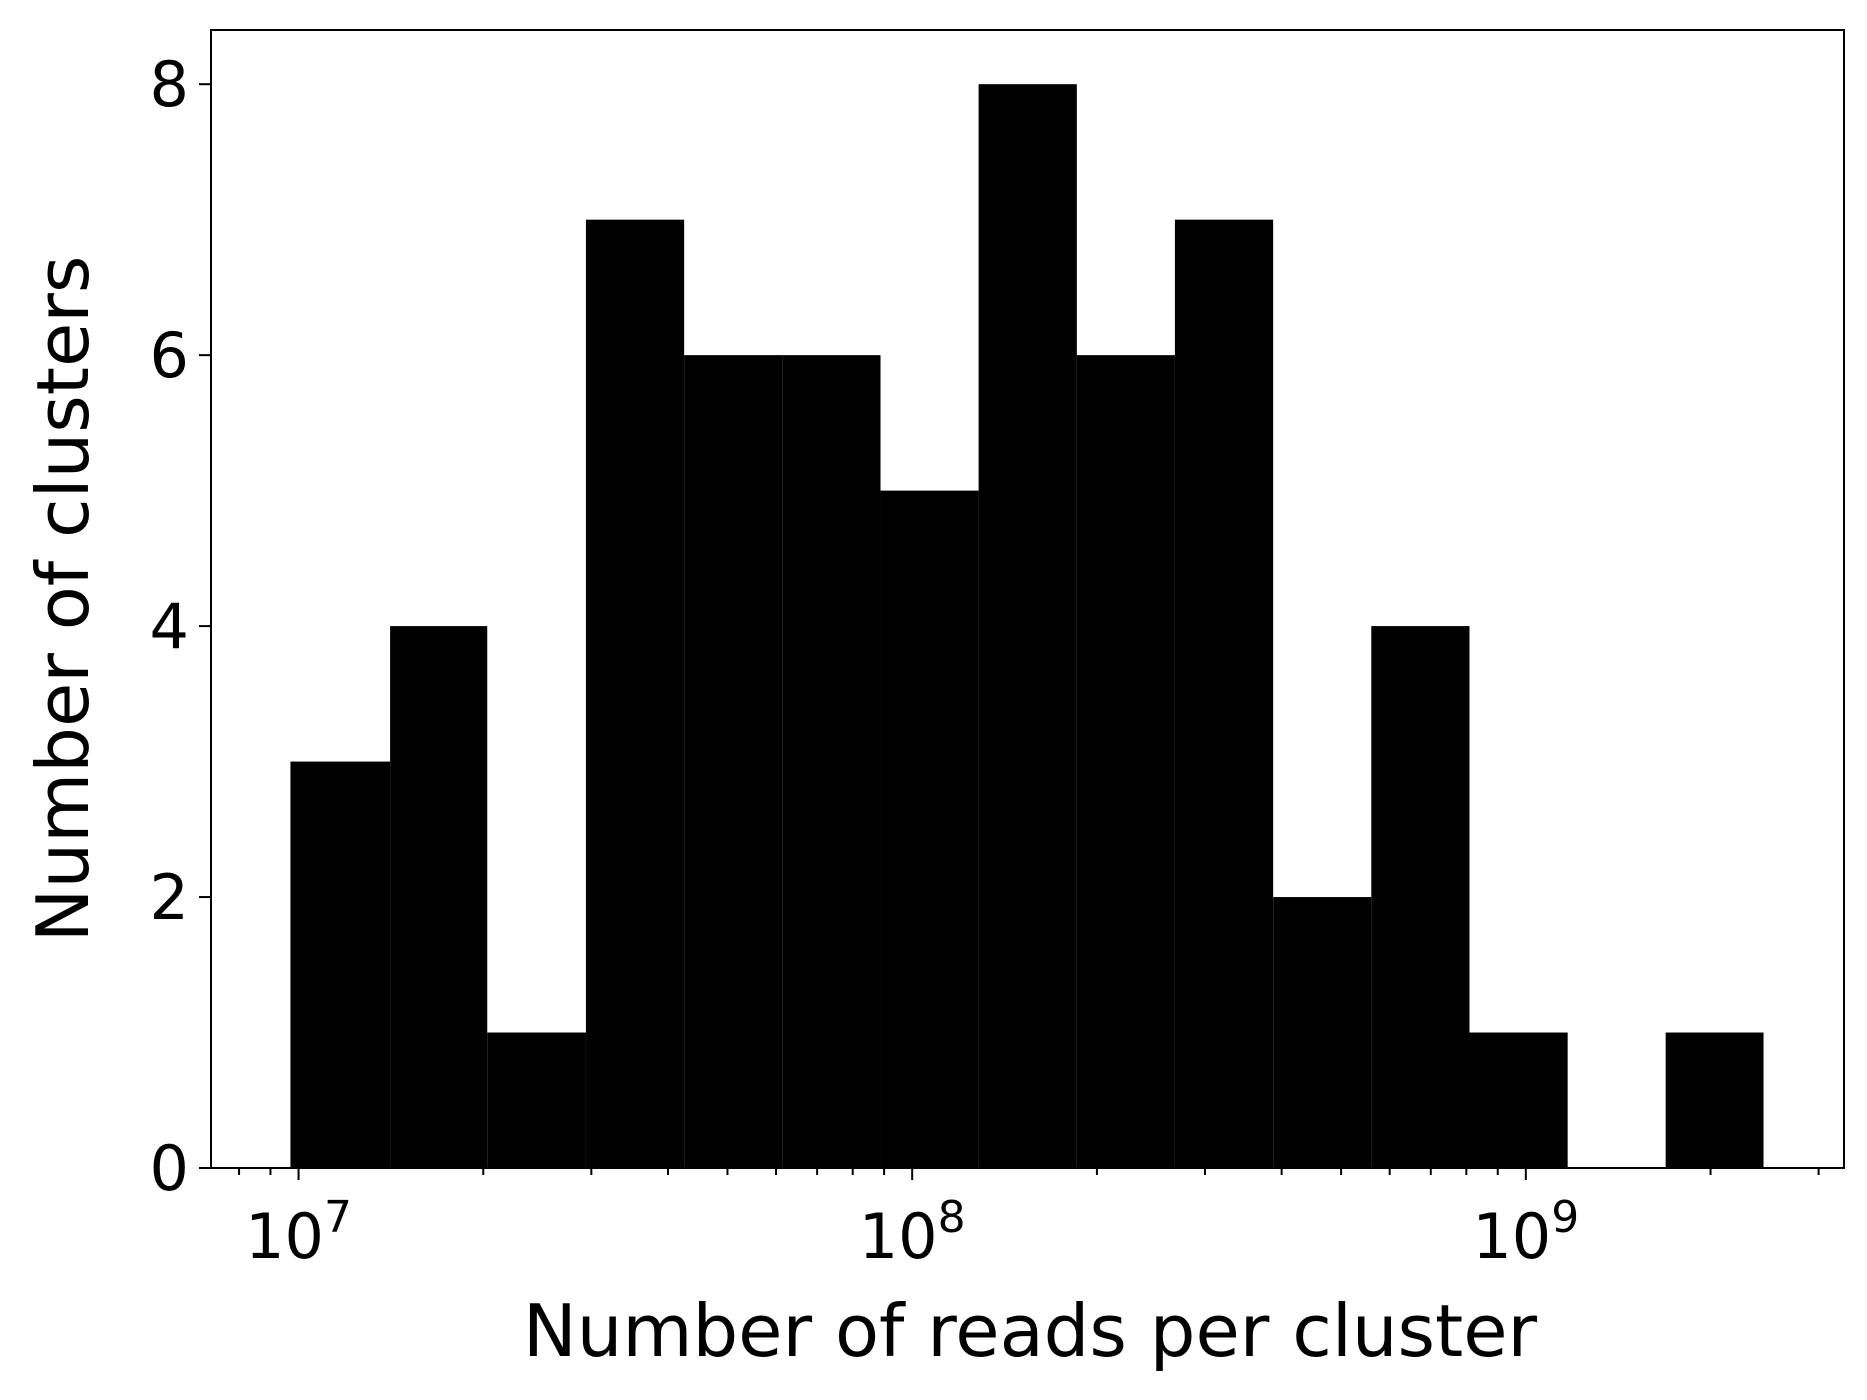 This screenshot has height=1400, width=1867. What do you see at coordinates (1030, 1331) in the screenshot?
I see `x-axis-label: Number of reads per cluster` at bounding box center [1030, 1331].